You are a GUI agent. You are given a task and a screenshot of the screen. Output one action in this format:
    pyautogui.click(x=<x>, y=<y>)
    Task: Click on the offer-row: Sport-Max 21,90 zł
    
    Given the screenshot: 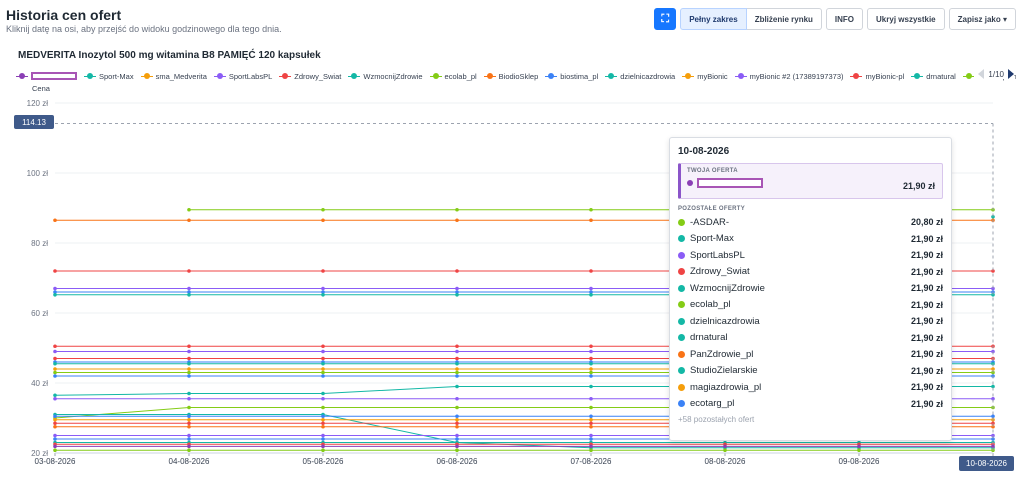 What is the action you would take?
    pyautogui.click(x=810, y=239)
    